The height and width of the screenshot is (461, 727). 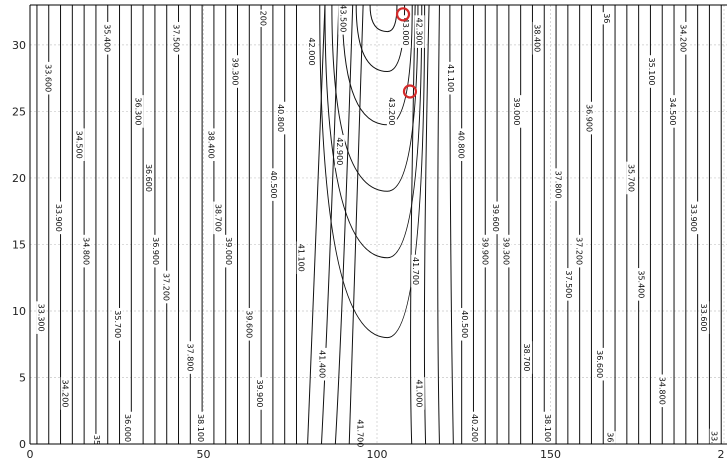 I want to click on svg-text: 40.200, so click(x=474, y=428).